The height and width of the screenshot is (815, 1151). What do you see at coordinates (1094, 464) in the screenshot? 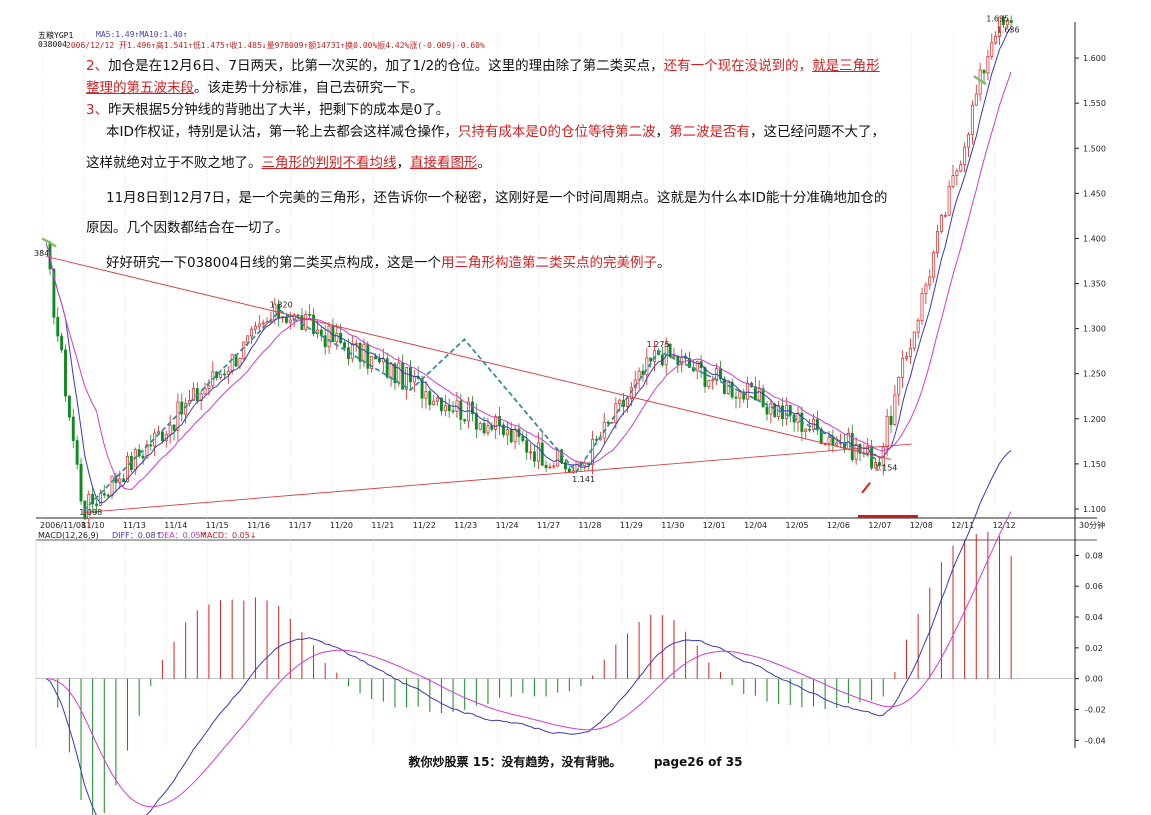
I see `price-tick-label: 1.150` at bounding box center [1094, 464].